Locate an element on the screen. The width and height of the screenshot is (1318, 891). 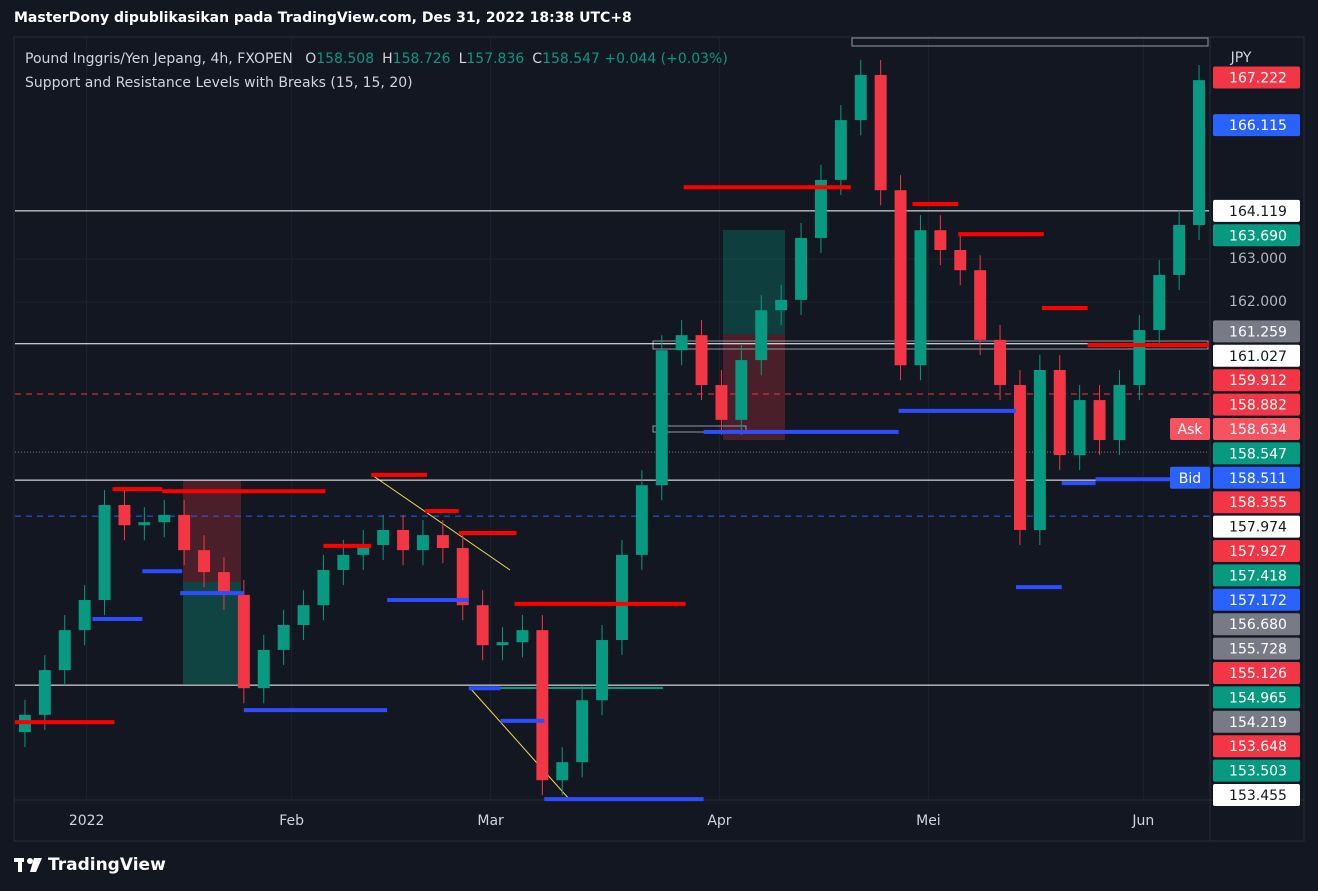
x-tick-label: 2022 is located at coordinates (87, 821).